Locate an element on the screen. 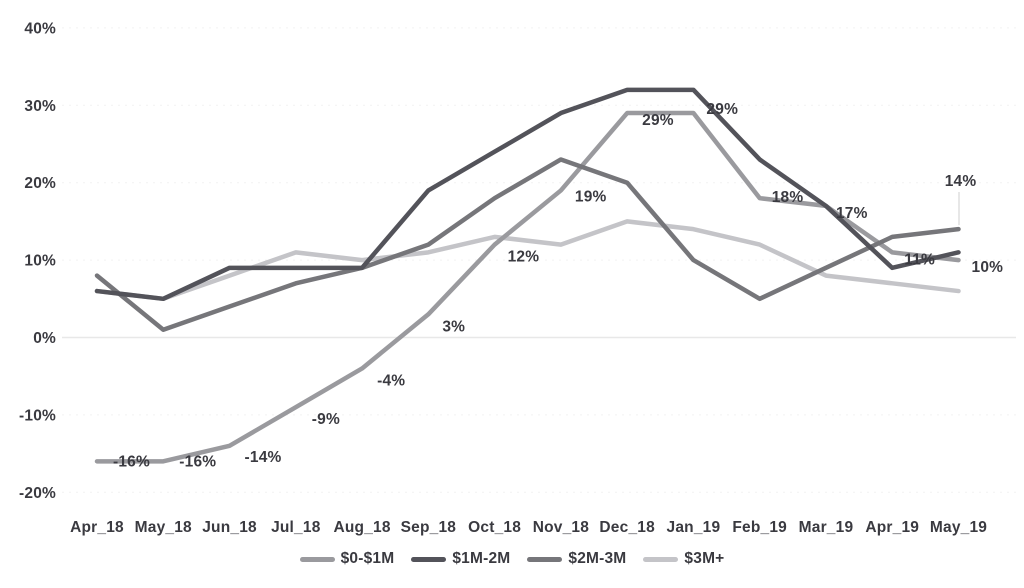  legend-item-2m-3m: $2M-3M is located at coordinates (576, 559).